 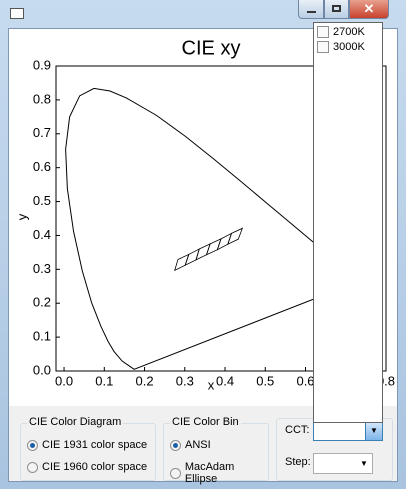 I want to click on maximize-button, so click(x=336, y=9).